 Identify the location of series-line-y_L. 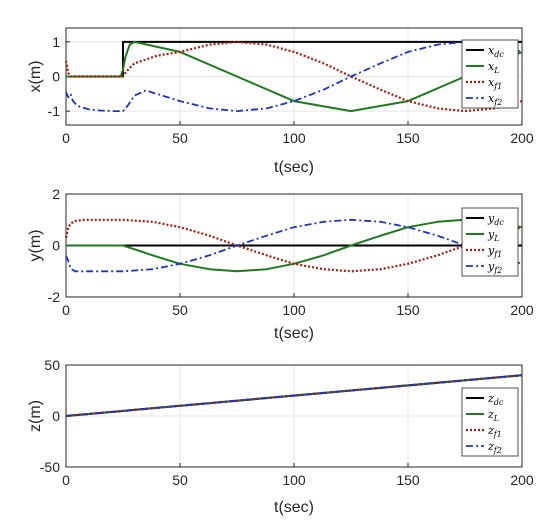
(294, 245).